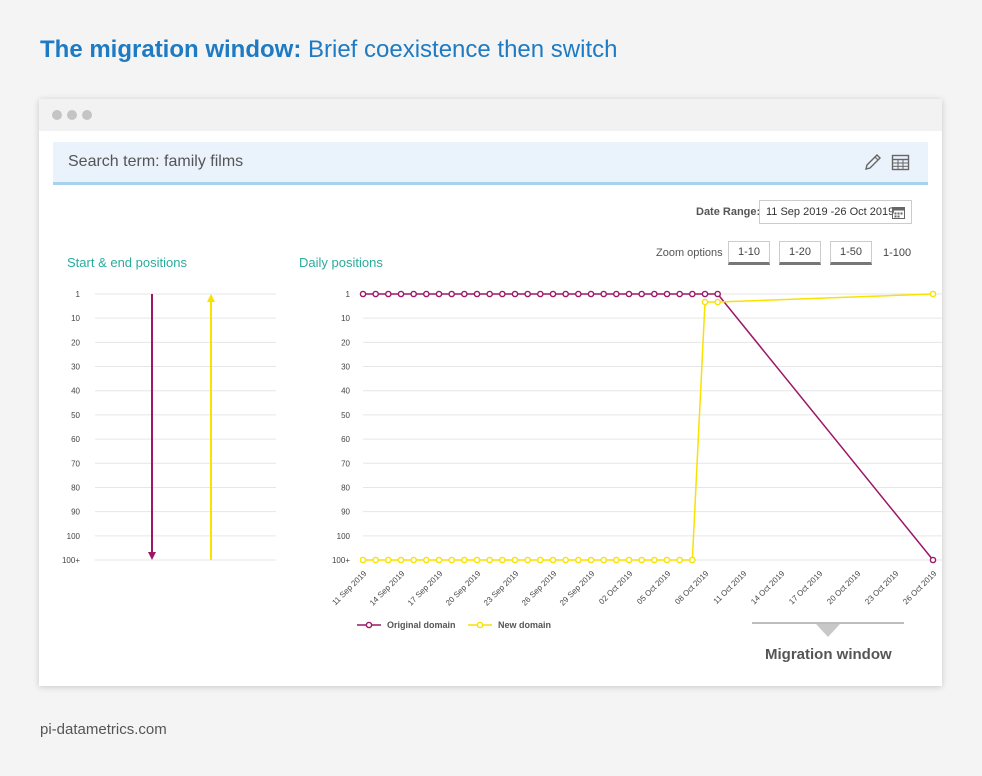 The width and height of the screenshot is (982, 776). Describe the element at coordinates (74, 536) in the screenshot. I see `left-y-tick-label: 100` at that location.